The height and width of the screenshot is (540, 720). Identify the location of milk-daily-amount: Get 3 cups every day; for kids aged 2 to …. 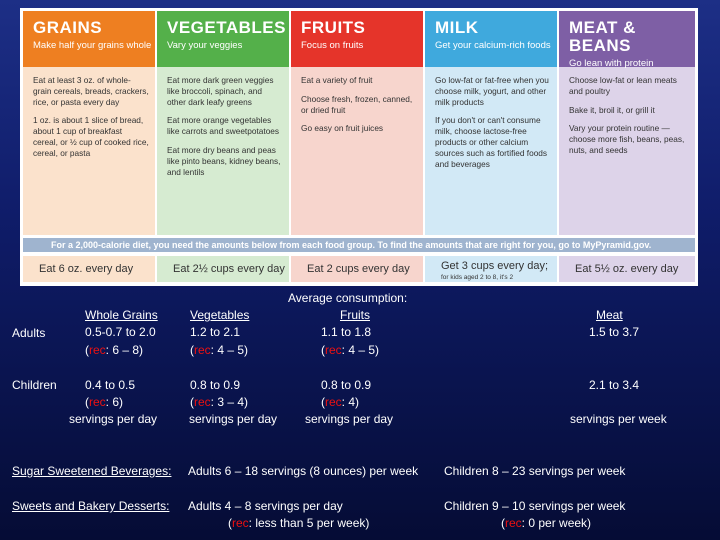
(491, 269).